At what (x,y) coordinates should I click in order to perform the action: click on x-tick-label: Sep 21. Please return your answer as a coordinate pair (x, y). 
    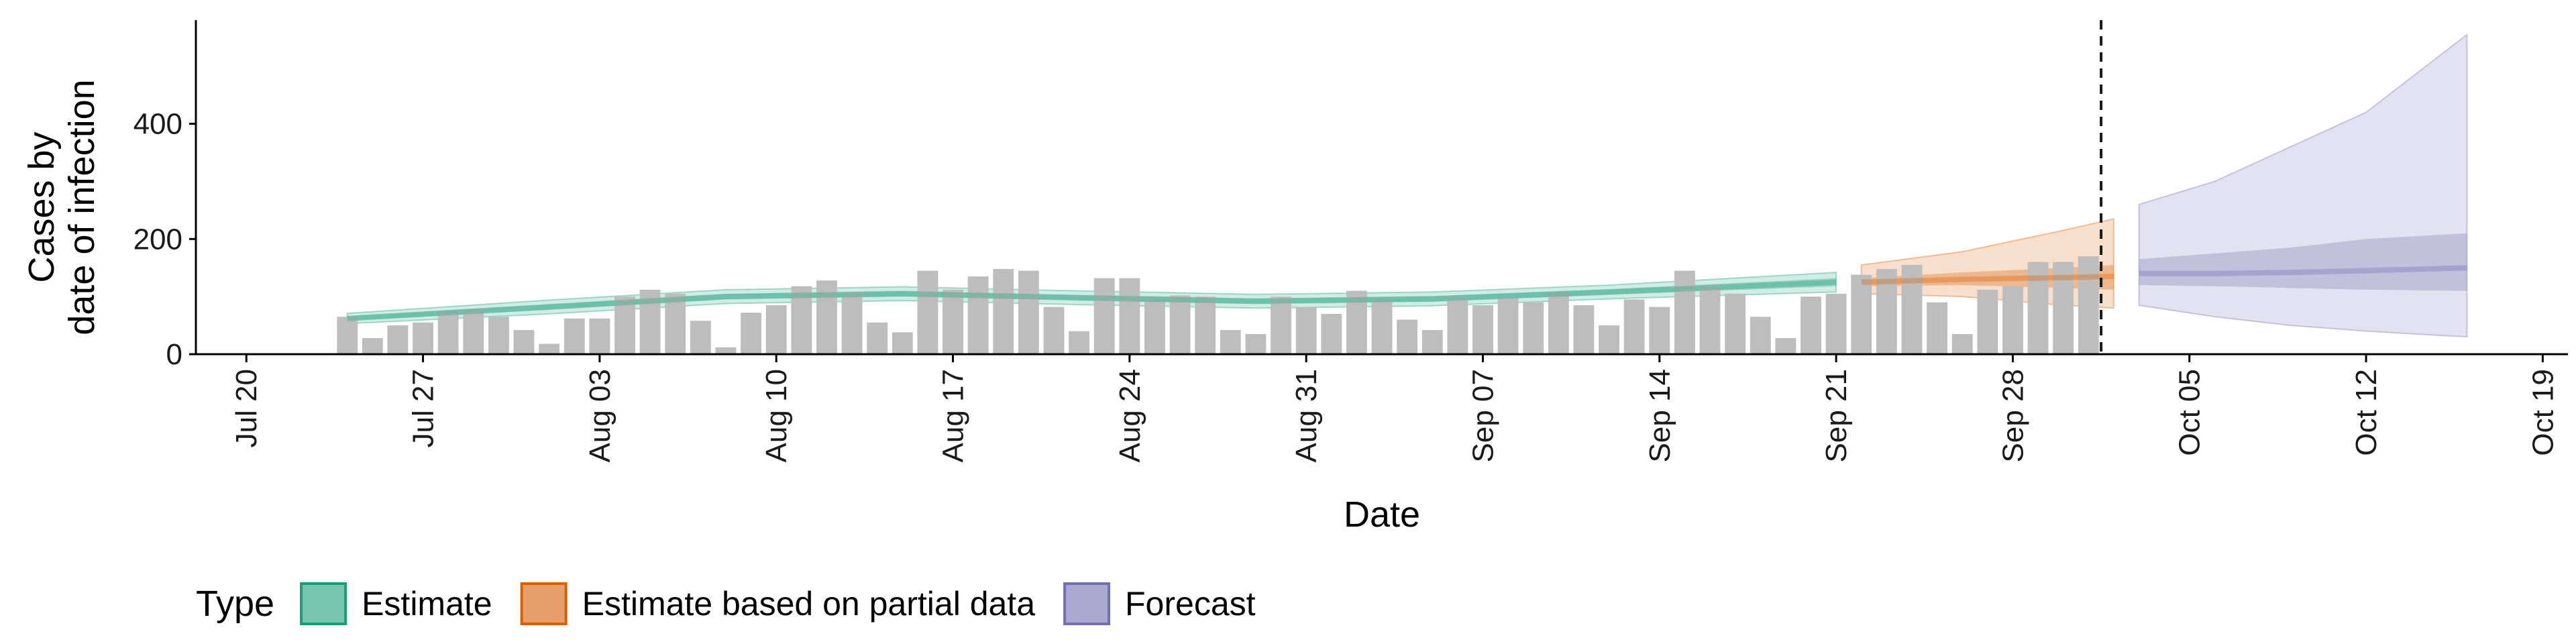
    Looking at the image, I should click on (1836, 415).